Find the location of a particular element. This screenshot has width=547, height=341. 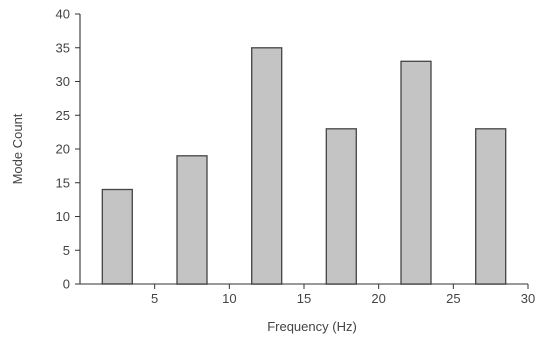

x-tick-label-5: 5 is located at coordinates (154, 298).